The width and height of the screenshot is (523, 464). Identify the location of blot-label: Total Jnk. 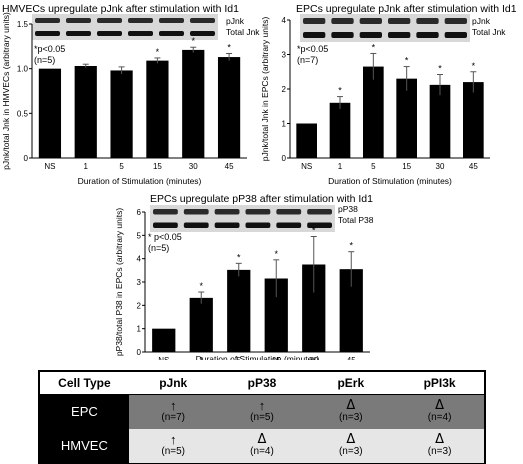
(489, 32).